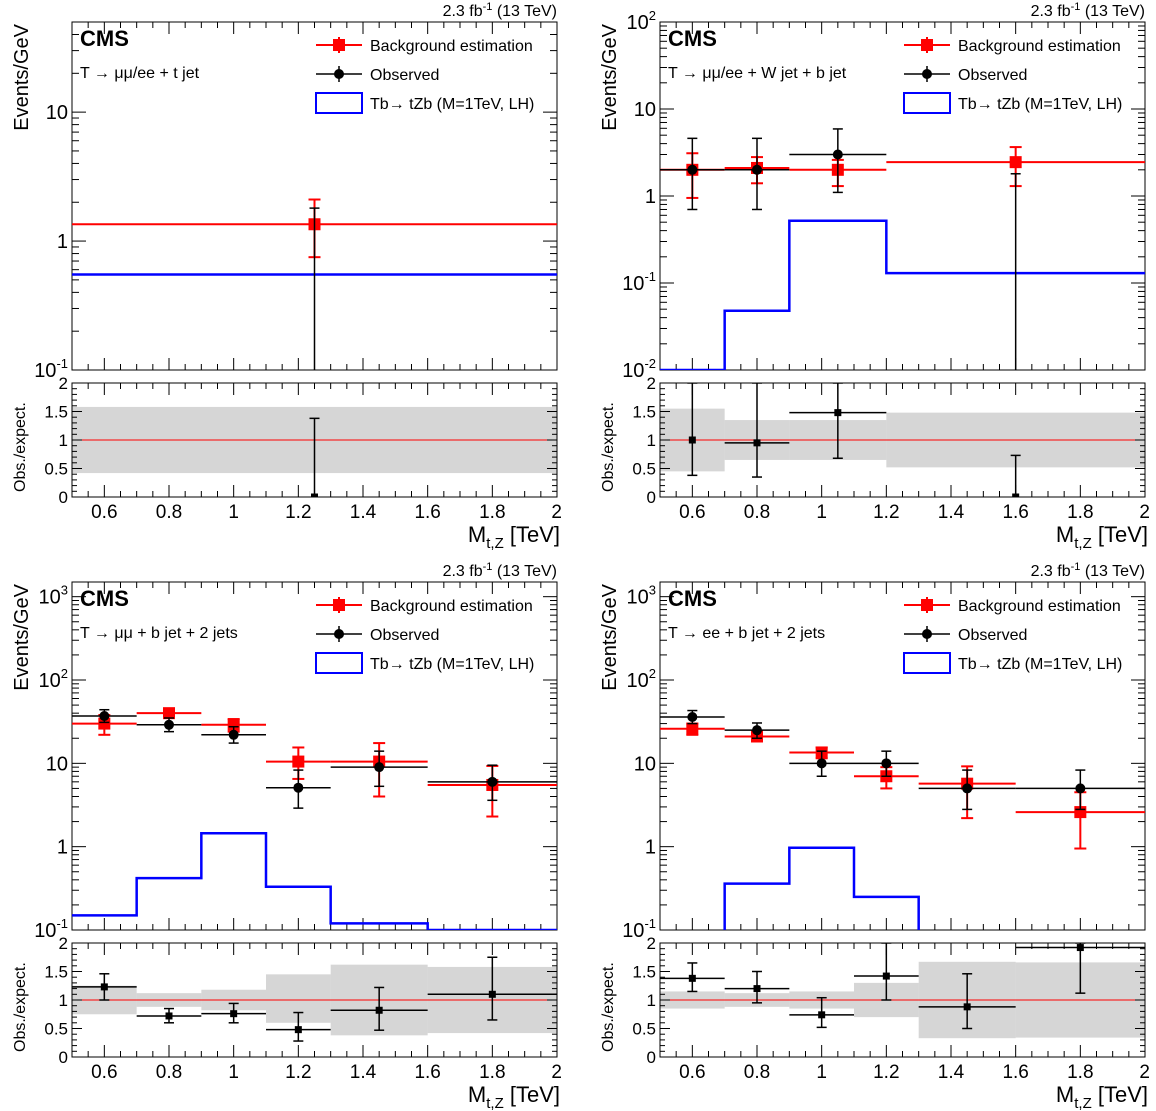  What do you see at coordinates (608, 1007) in the screenshot?
I see `ratio-y-axis-title: Obs./expect.` at bounding box center [608, 1007].